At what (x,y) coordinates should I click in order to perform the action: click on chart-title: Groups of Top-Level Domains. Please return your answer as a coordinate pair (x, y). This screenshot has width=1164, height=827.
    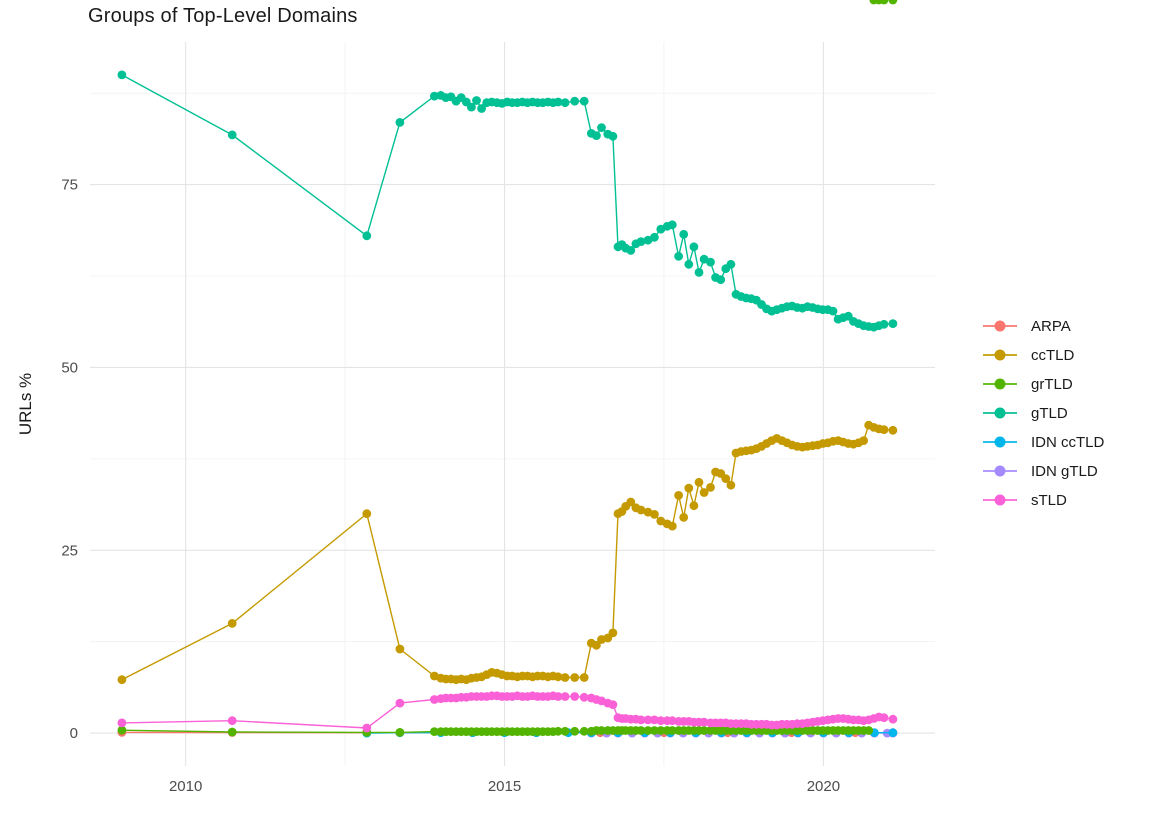
    Looking at the image, I should click on (223, 16).